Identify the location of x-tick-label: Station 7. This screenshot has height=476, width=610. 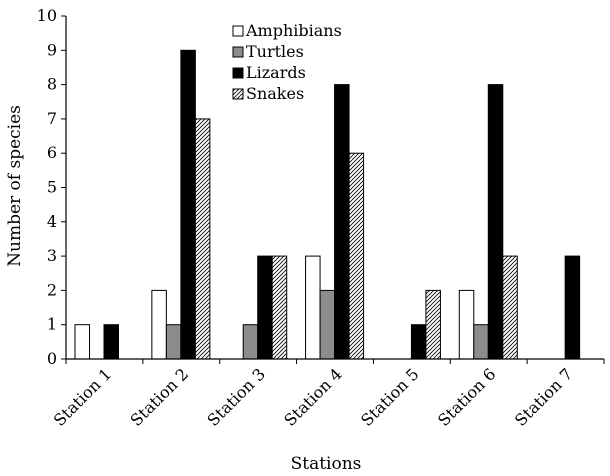
(544, 397).